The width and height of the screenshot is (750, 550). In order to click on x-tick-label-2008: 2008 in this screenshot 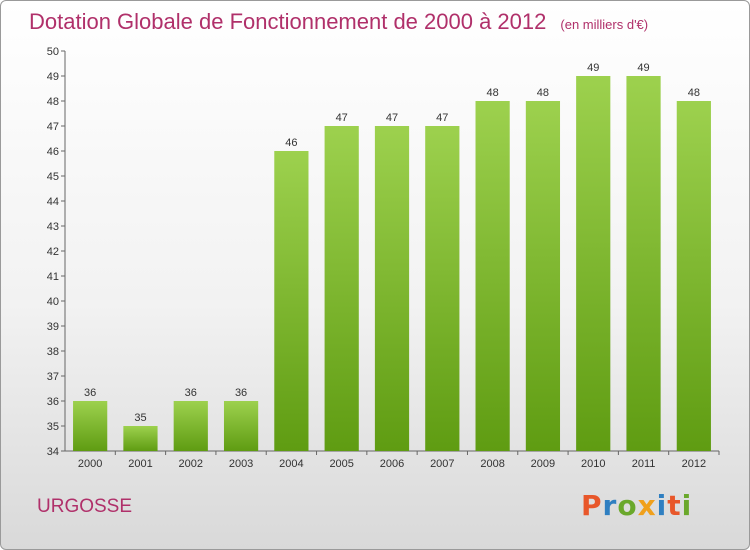, I will do `click(492, 464)`.